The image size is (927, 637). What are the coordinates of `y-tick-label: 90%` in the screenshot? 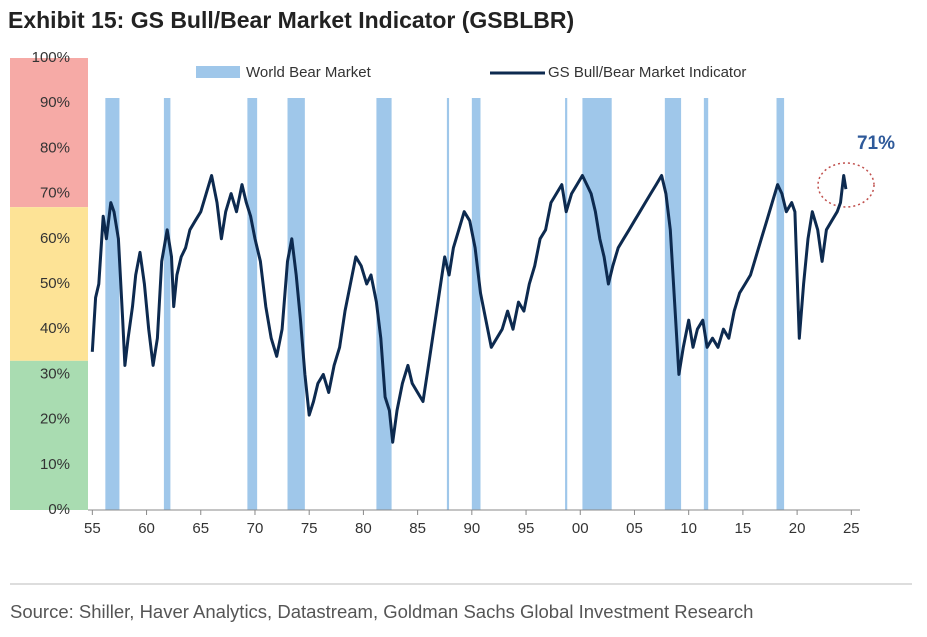 It's located at (55, 102).